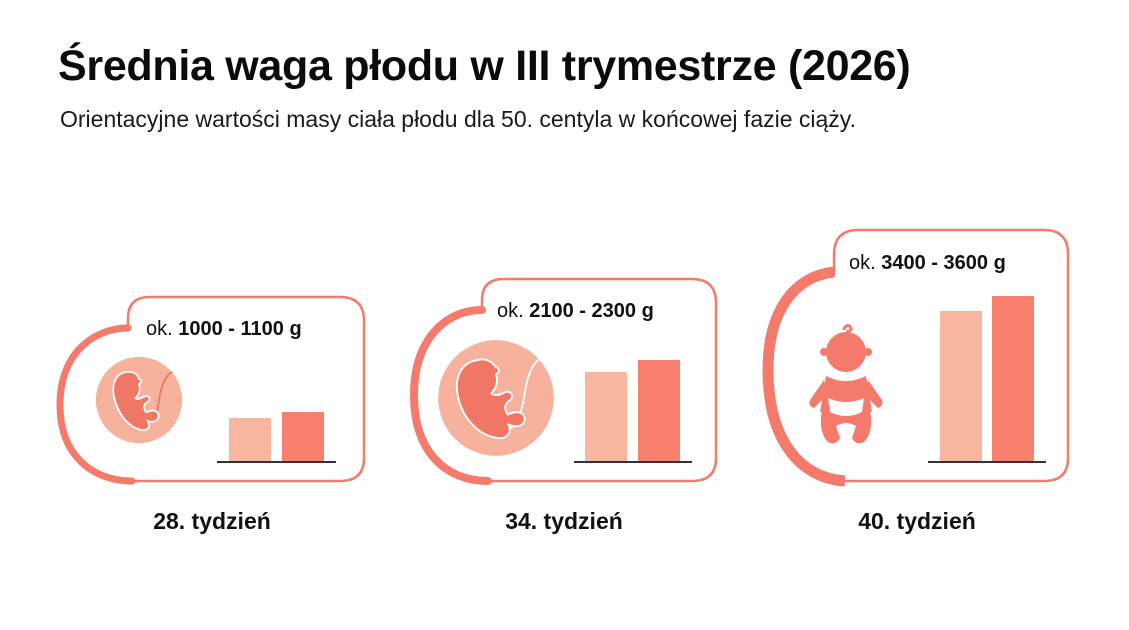  Describe the element at coordinates (240, 329) in the screenshot. I see `weight-range-value: 1000 - 1100 g` at that location.